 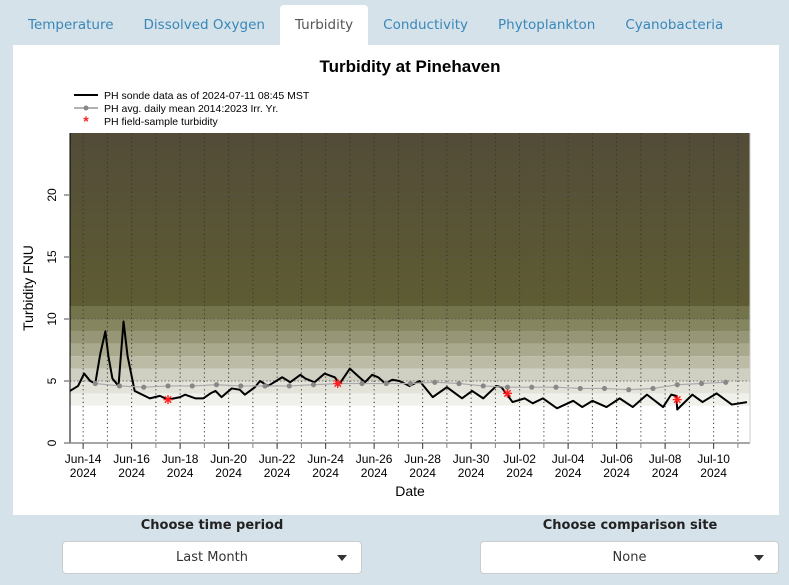 What do you see at coordinates (665, 459) in the screenshot?
I see `x-tick-label: Jul-08` at bounding box center [665, 459].